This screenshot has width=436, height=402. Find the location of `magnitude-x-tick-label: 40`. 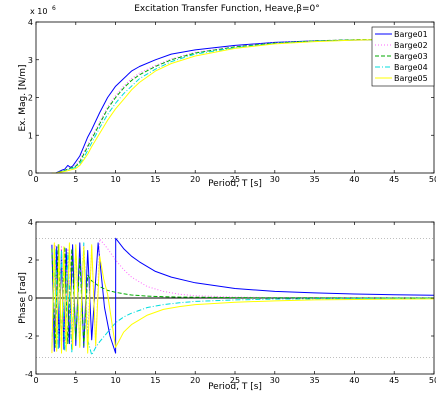

magnitude-x-tick-label: 40 is located at coordinates (354, 179).